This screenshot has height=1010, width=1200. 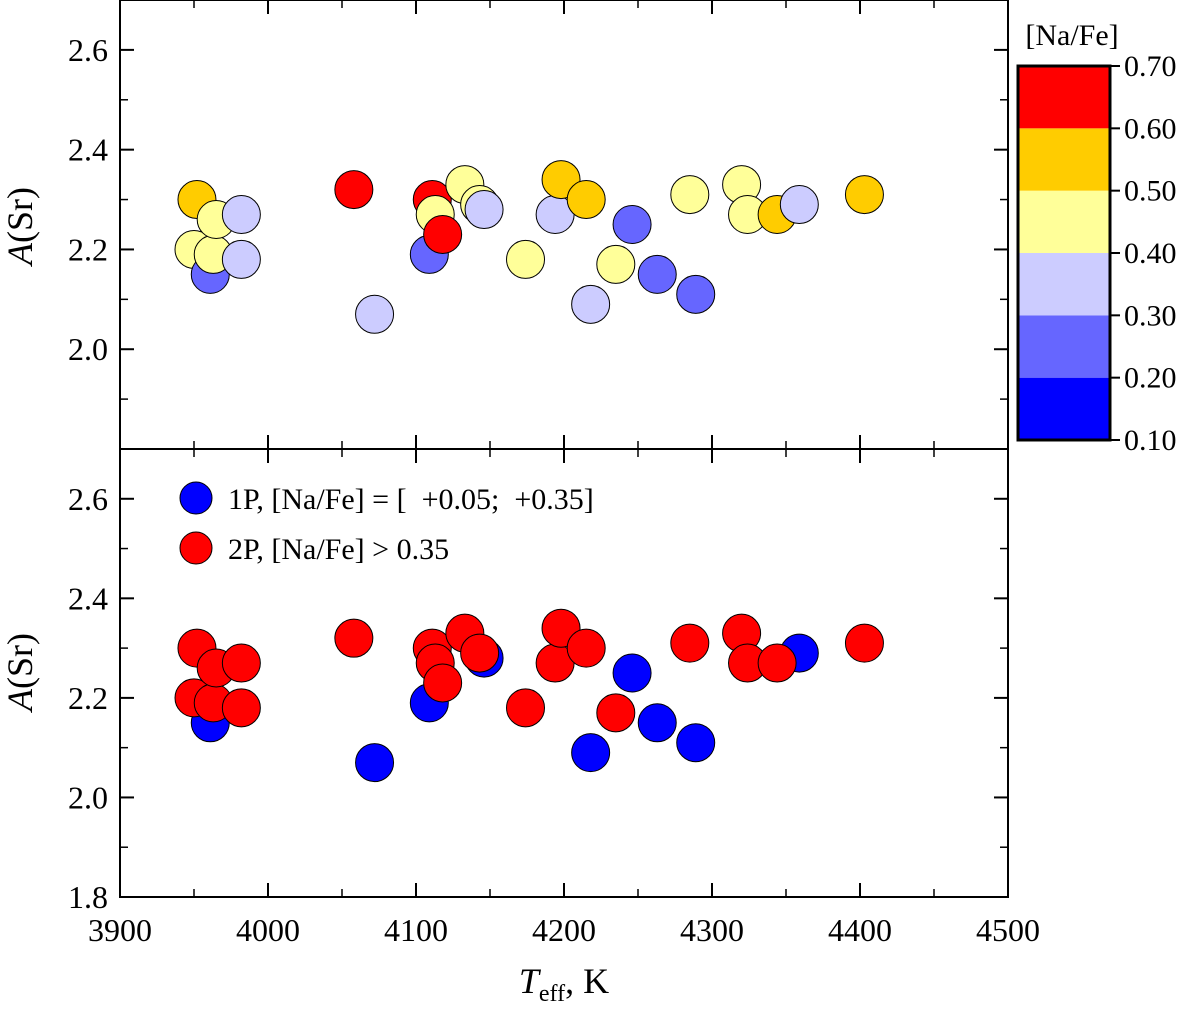 I want to click on colorbar-tick-label: 0.70, so click(x=1150, y=66).